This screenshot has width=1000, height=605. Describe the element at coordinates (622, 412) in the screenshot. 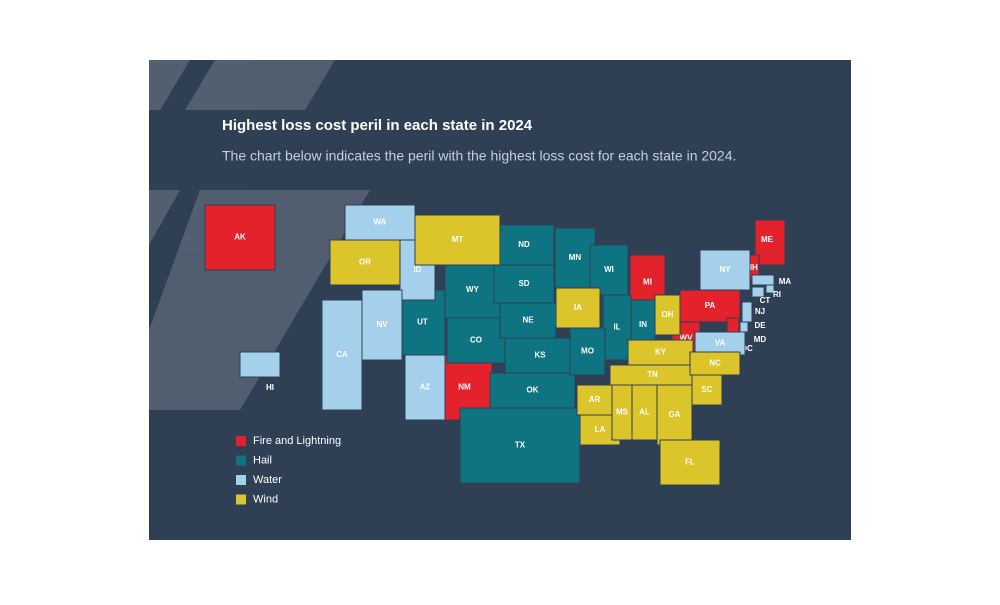

I see `state-label: MS` at that location.